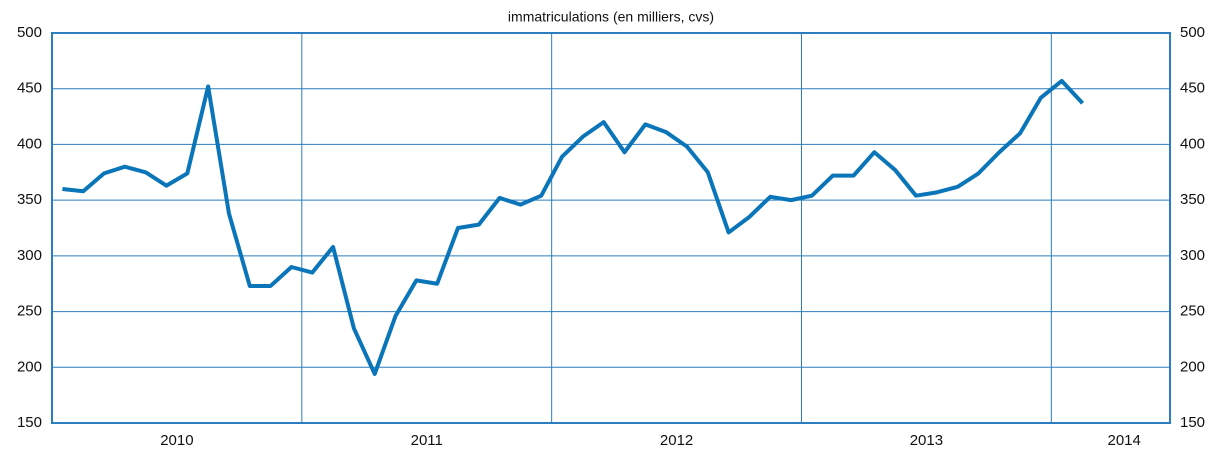 Image resolution: width=1221 pixels, height=457 pixels. What do you see at coordinates (1192, 311) in the screenshot?
I see `y2-tick-label: 250` at bounding box center [1192, 311].